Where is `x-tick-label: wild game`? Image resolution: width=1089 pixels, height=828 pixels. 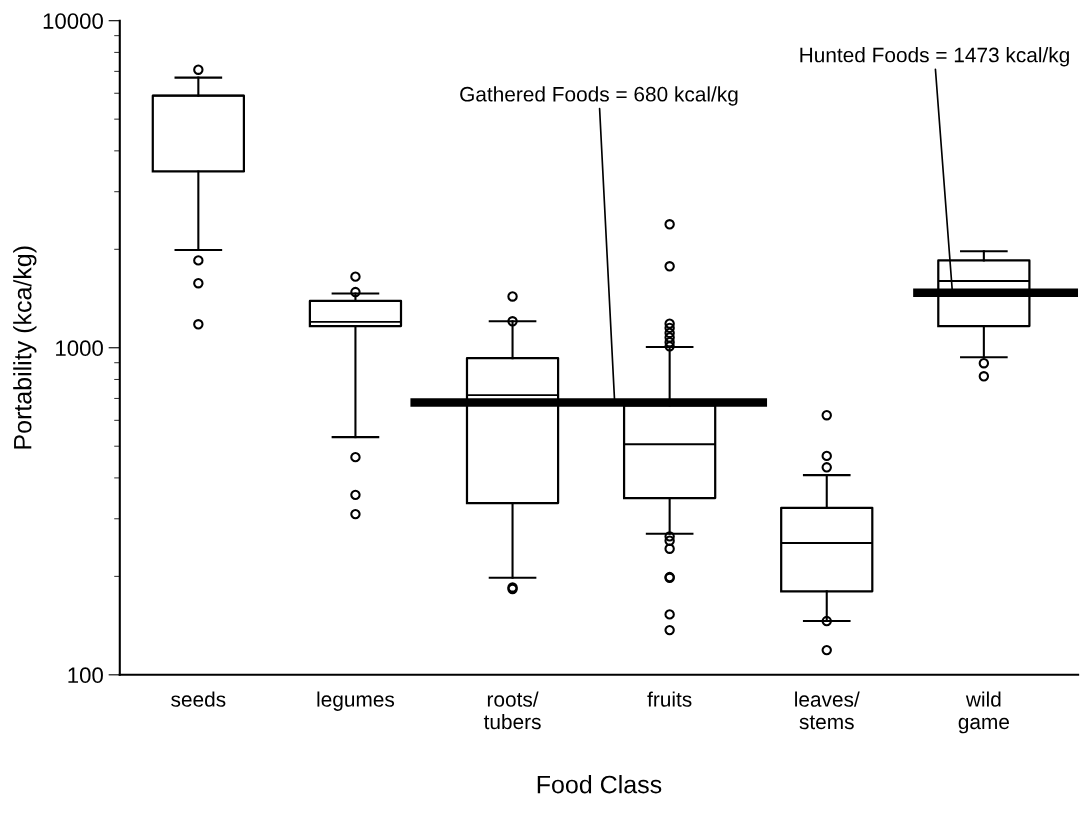 x-tick-label: wild game is located at coordinates (983, 712).